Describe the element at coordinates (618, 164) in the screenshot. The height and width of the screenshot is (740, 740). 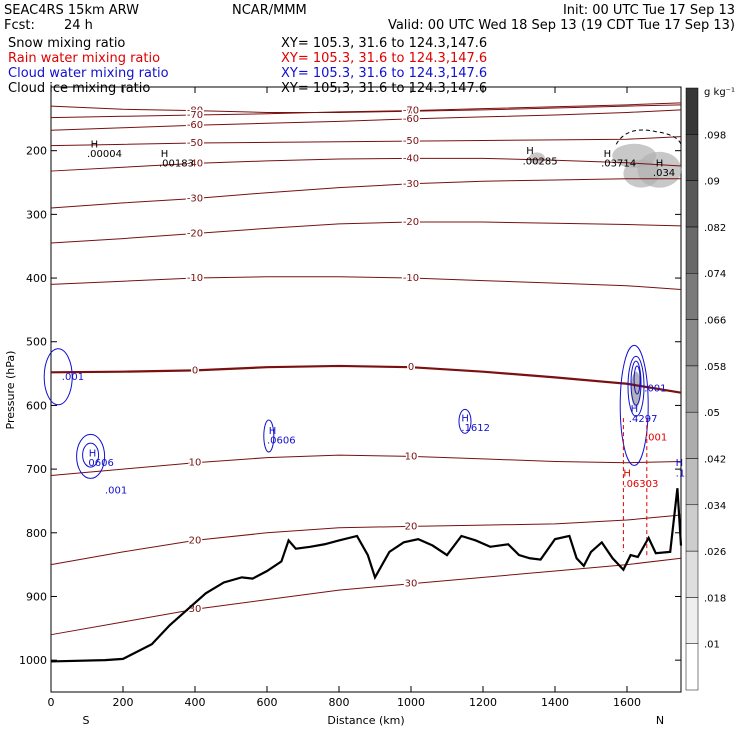
I see `max-label-7: .03714` at that location.